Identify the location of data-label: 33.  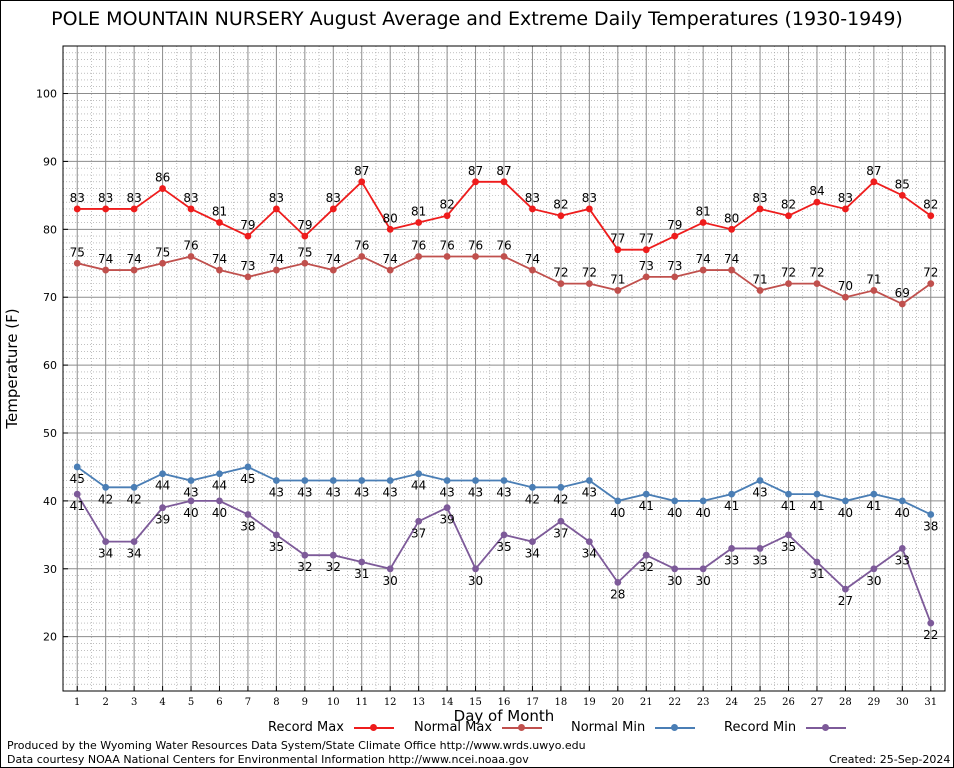
(759, 560).